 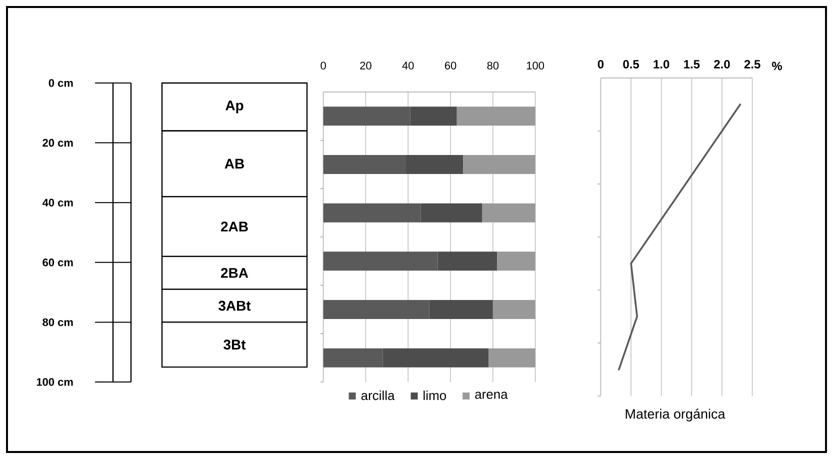 I want to click on x-axis-title: Materia orgánica, so click(x=676, y=415).